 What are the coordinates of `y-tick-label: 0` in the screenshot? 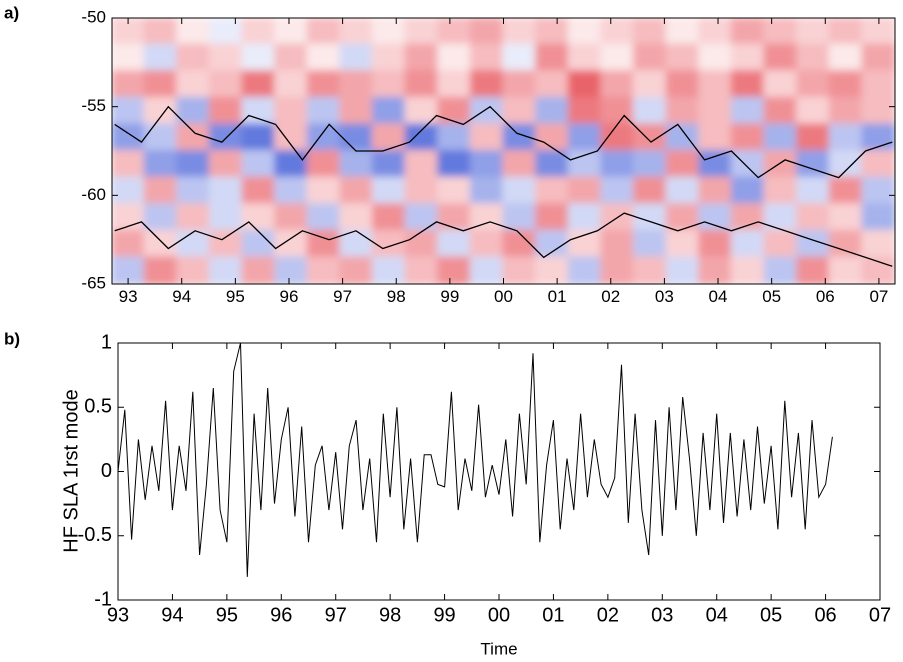 It's located at (106, 471).